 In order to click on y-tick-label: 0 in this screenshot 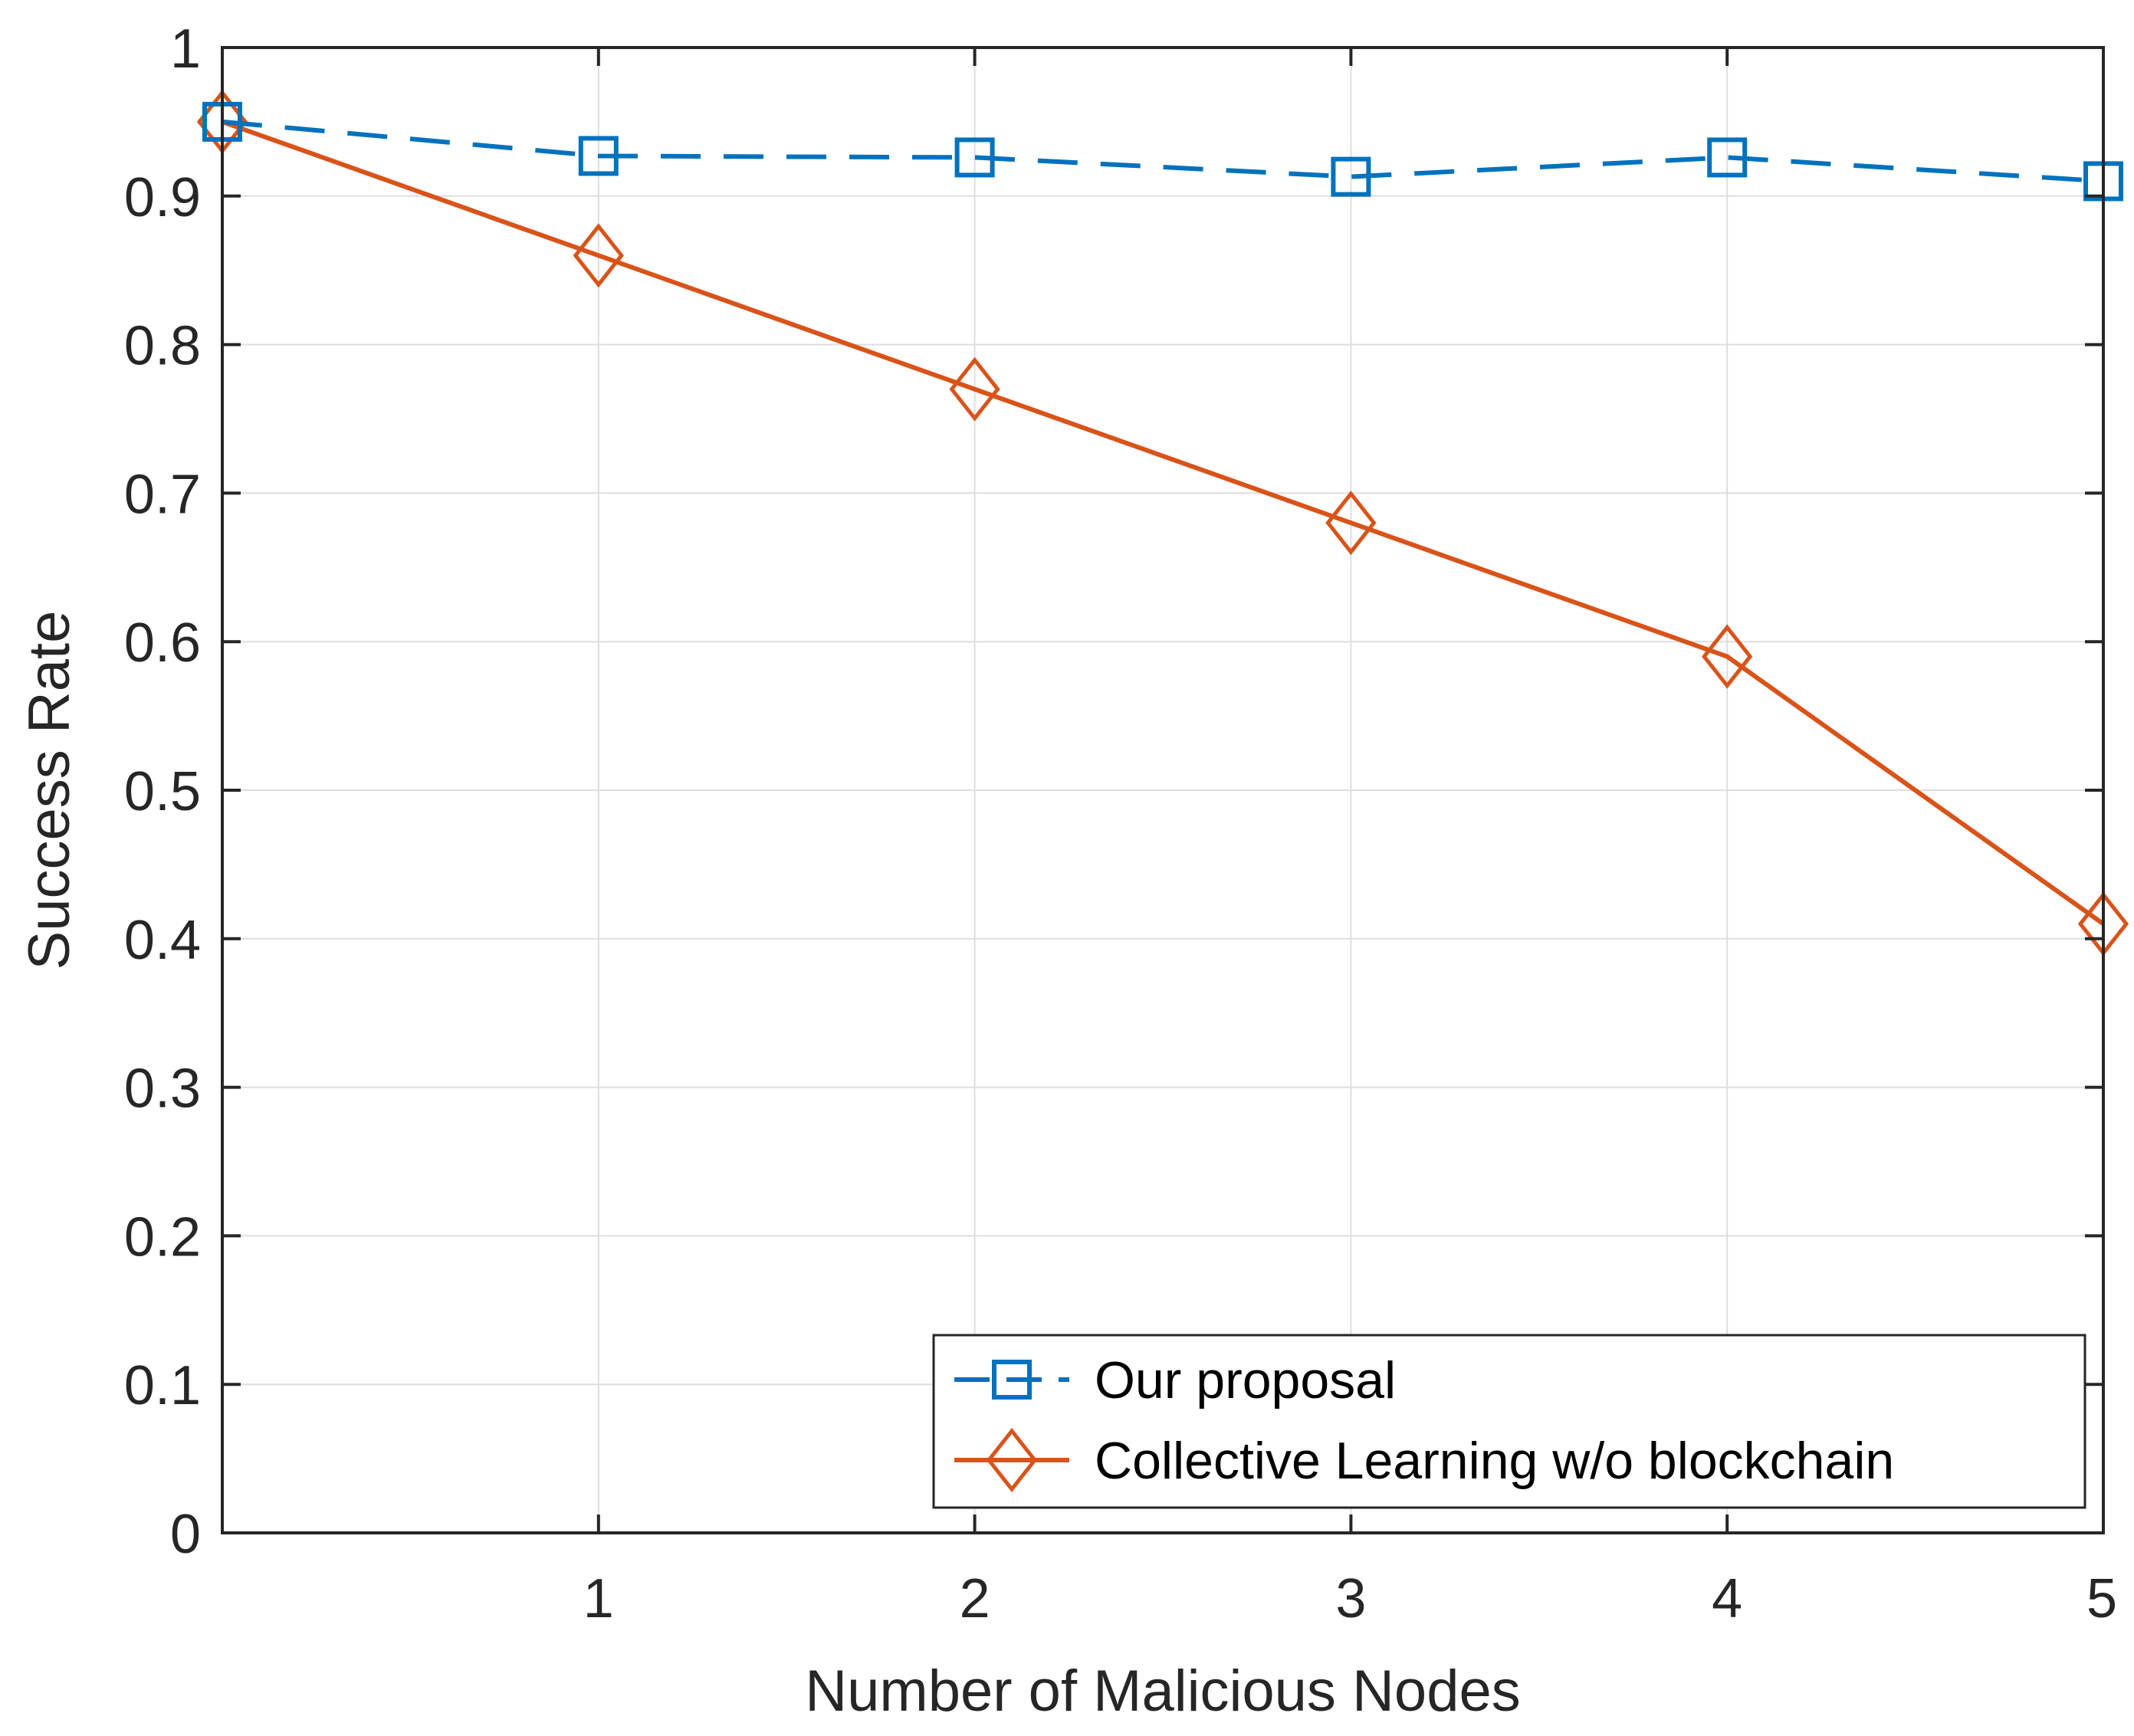, I will do `click(185, 1534)`.